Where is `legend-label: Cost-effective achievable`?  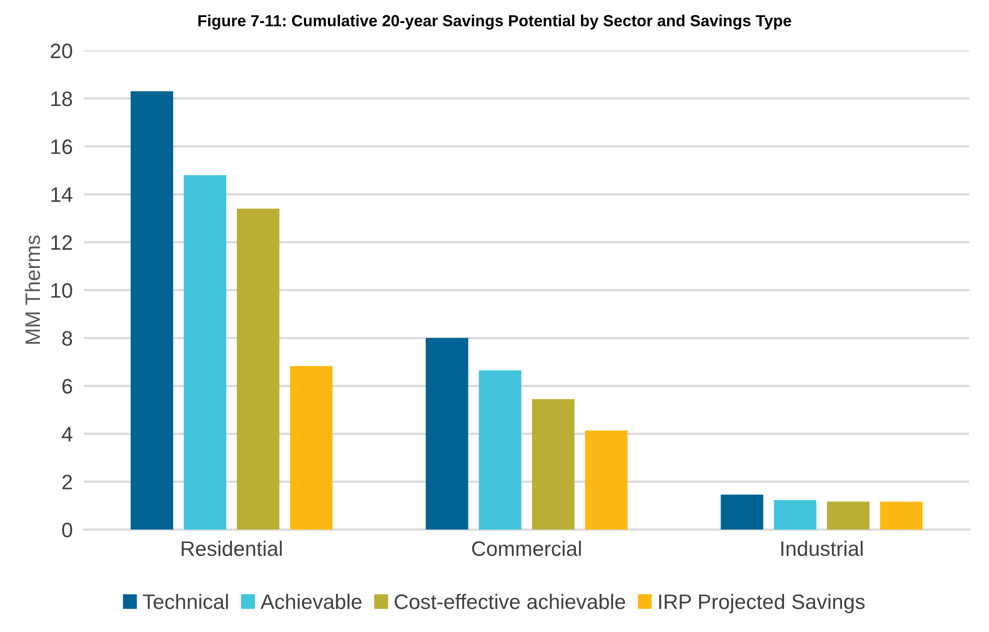
legend-label: Cost-effective achievable is located at coordinates (510, 602).